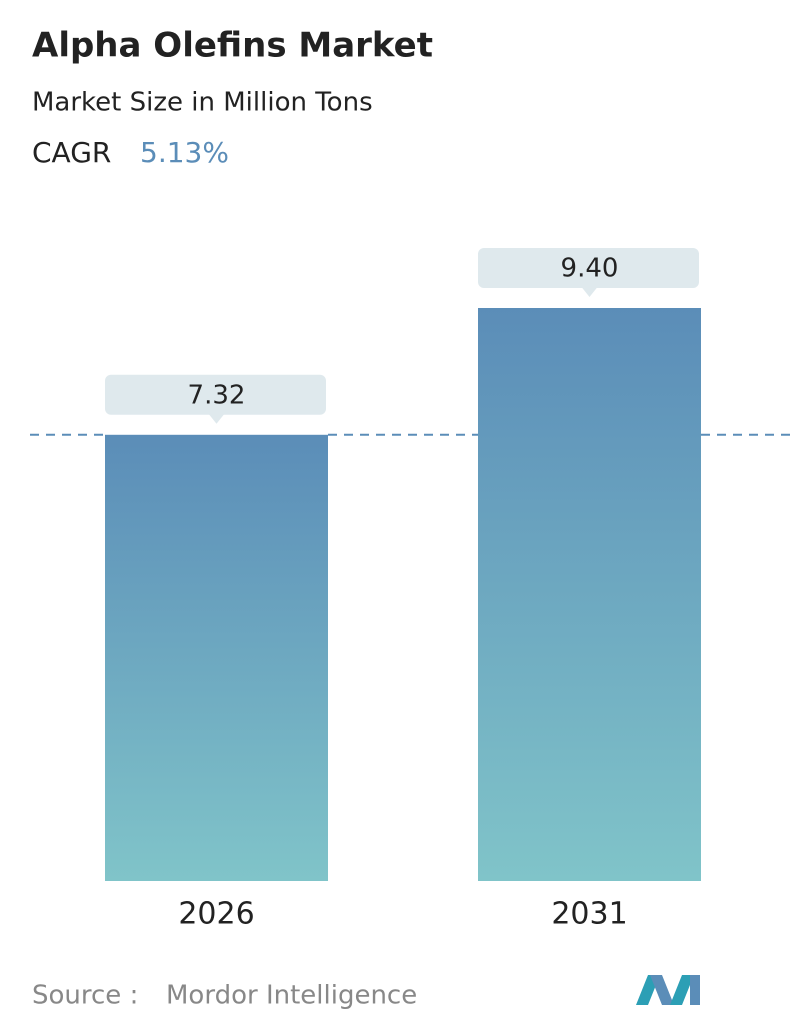  What do you see at coordinates (184, 152) in the screenshot?
I see `cagr-value: 5.13%` at bounding box center [184, 152].